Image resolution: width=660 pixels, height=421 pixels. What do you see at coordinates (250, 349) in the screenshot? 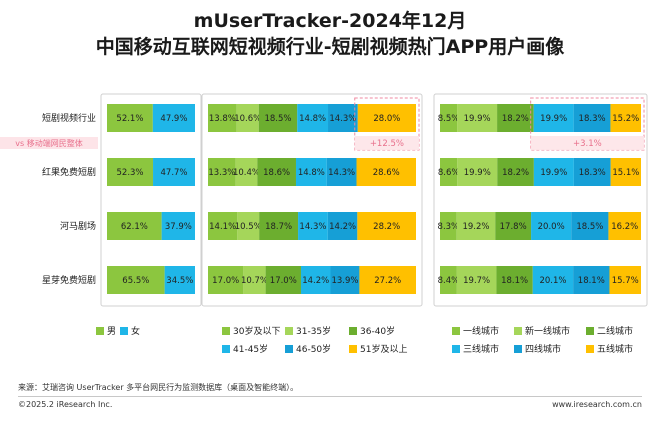
I see `legend-label: 41-45岁` at bounding box center [250, 349].